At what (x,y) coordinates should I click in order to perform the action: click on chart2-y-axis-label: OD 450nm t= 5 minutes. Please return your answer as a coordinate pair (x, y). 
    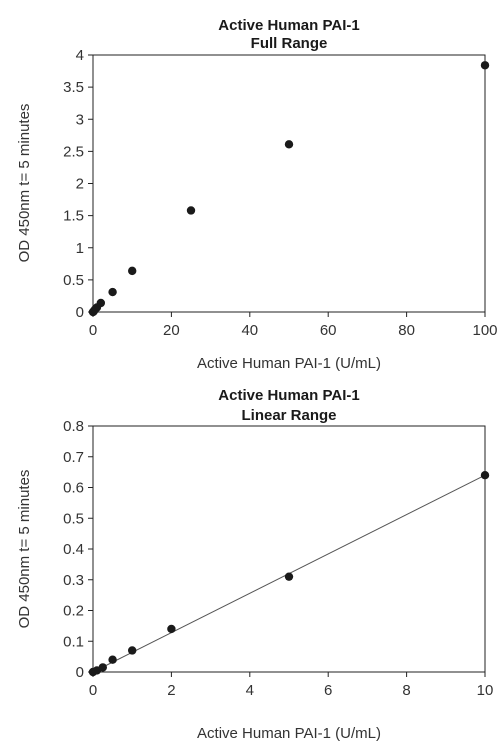
    Looking at the image, I should click on (24, 549).